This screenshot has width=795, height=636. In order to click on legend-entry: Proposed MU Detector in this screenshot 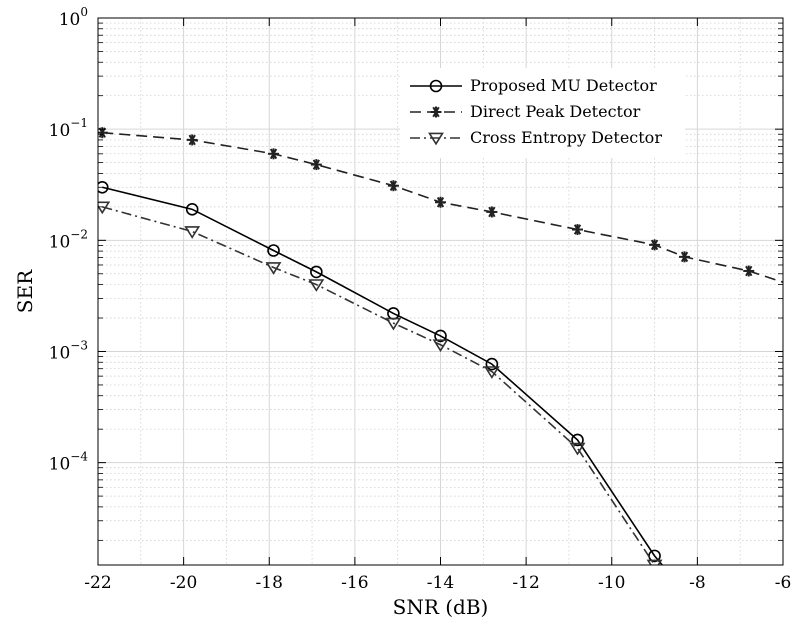, I will do `click(533, 85)`.